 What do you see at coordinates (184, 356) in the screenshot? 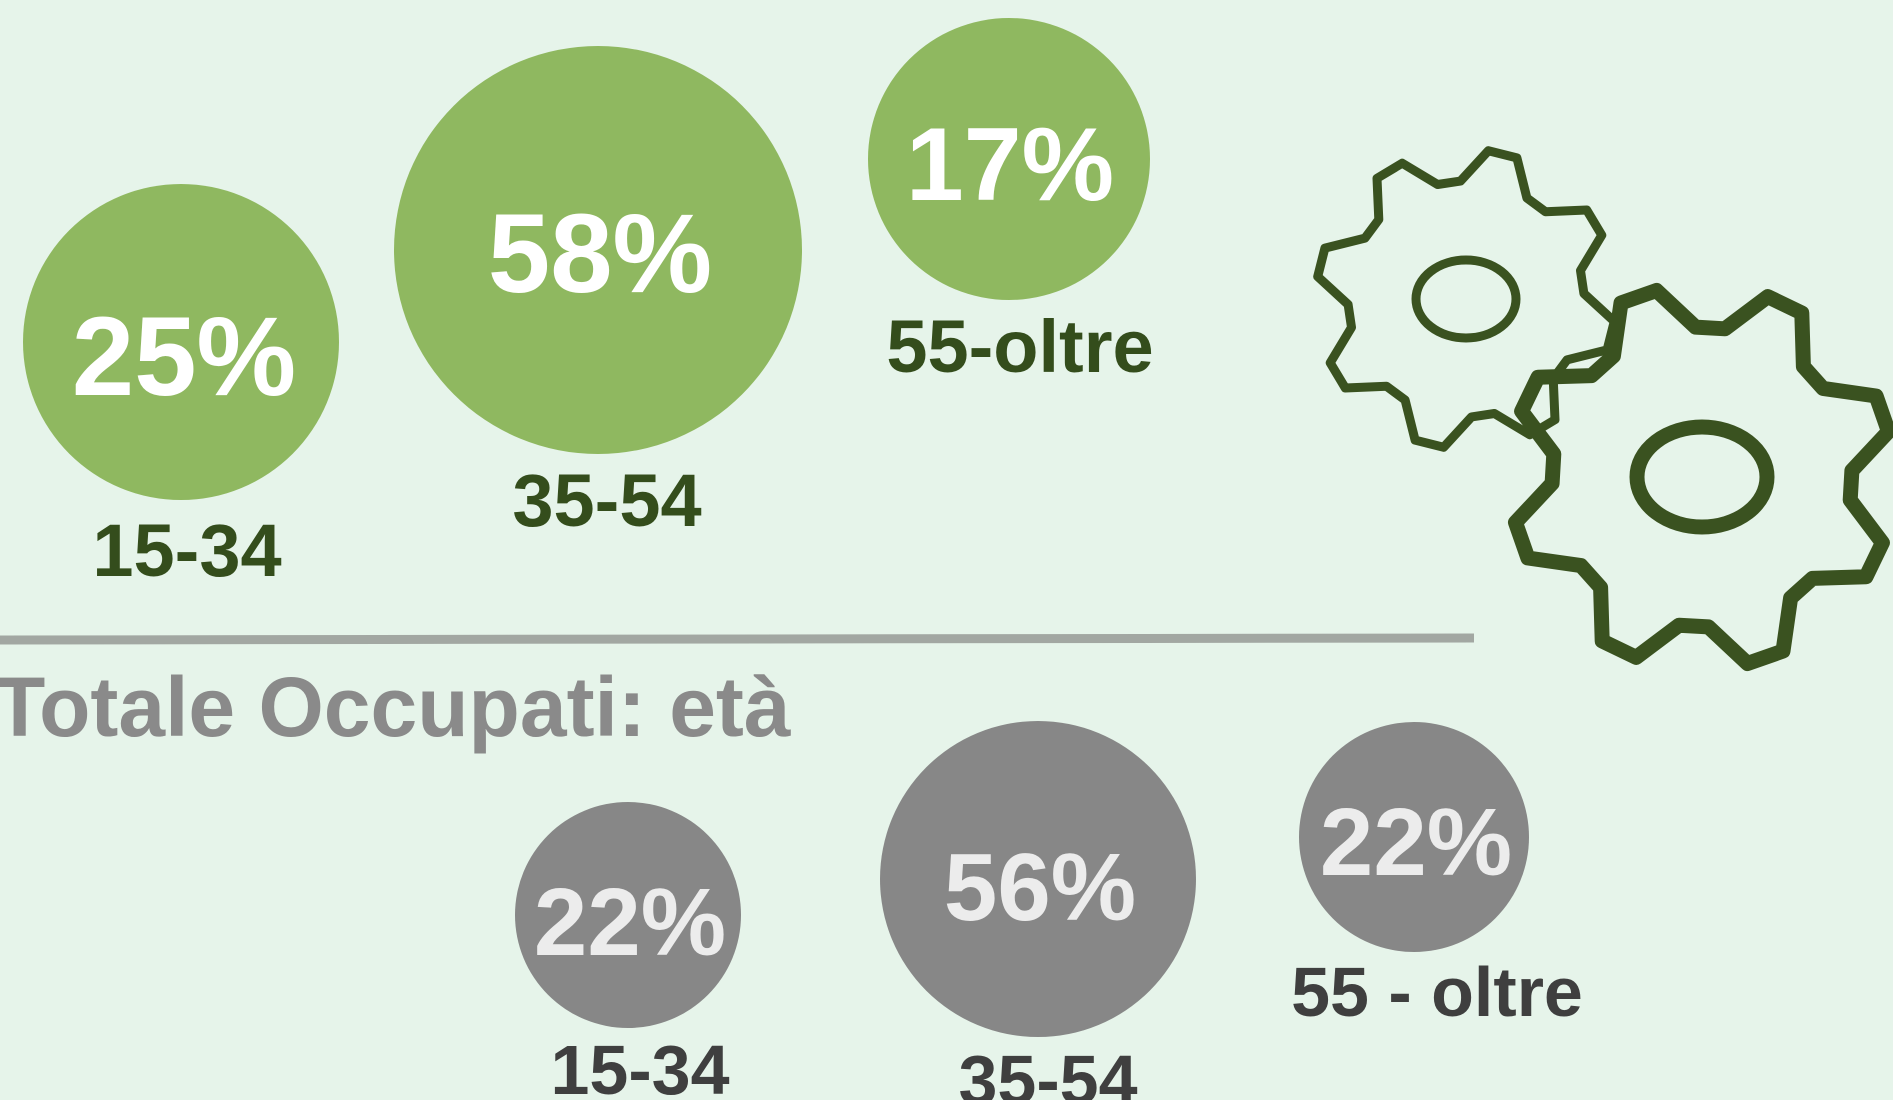
I see `bubble-value: 25%` at bounding box center [184, 356].